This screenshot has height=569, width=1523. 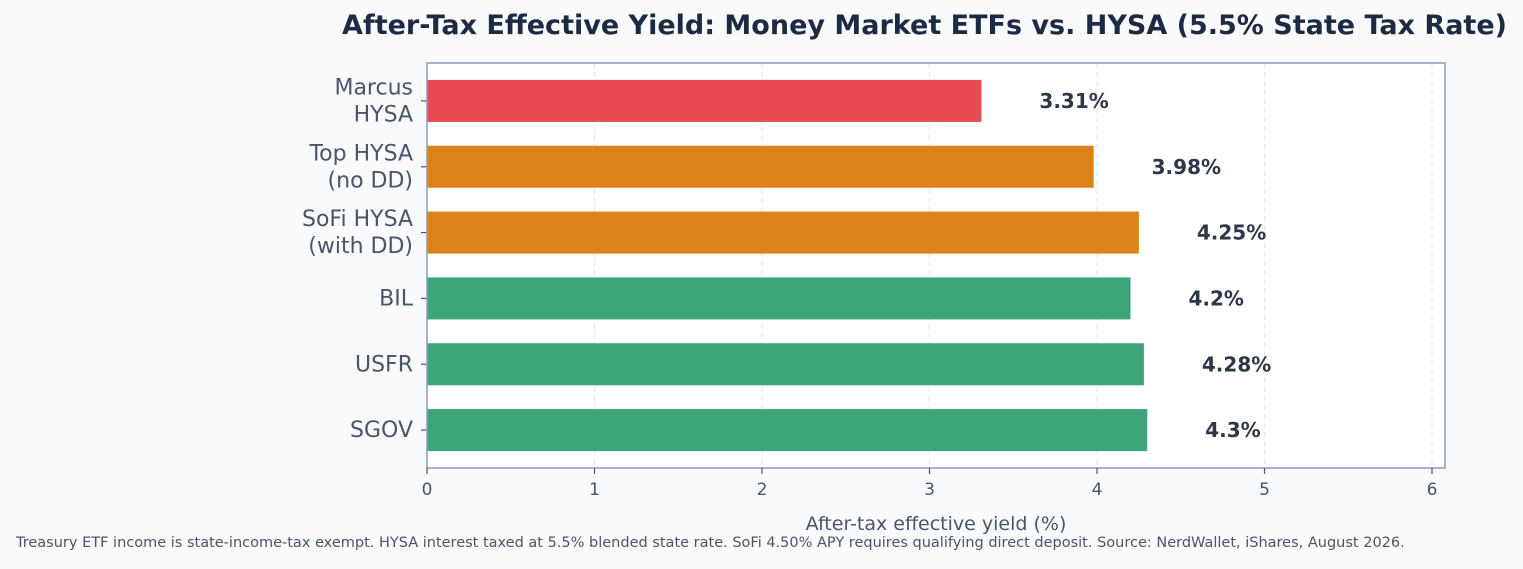 I want to click on y-tick-label: SoFi HYSA (with DD), so click(x=357, y=233).